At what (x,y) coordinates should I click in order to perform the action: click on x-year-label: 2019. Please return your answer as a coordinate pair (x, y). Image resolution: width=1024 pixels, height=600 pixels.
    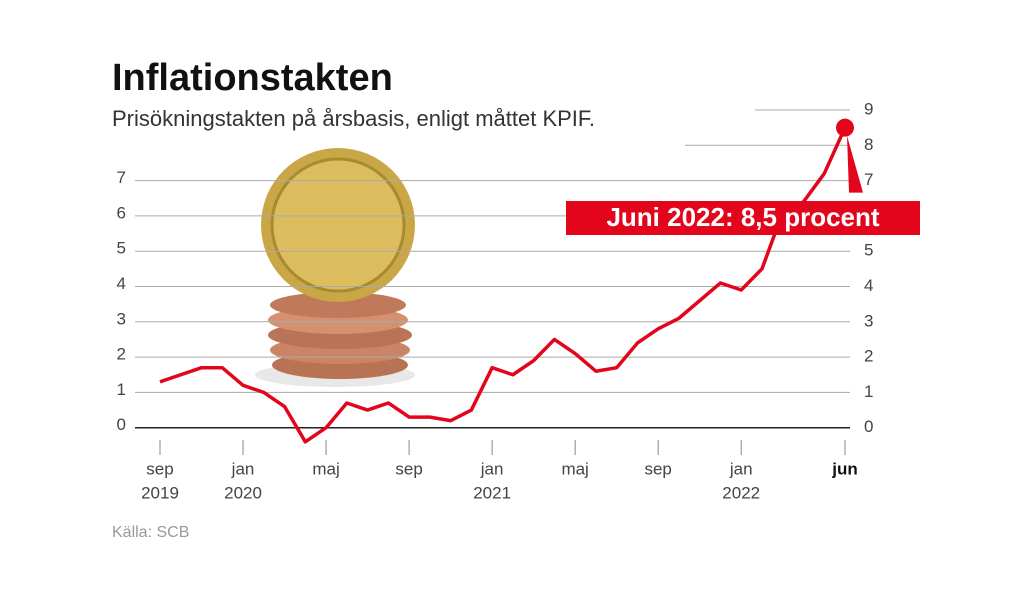
    Looking at the image, I should click on (160, 492).